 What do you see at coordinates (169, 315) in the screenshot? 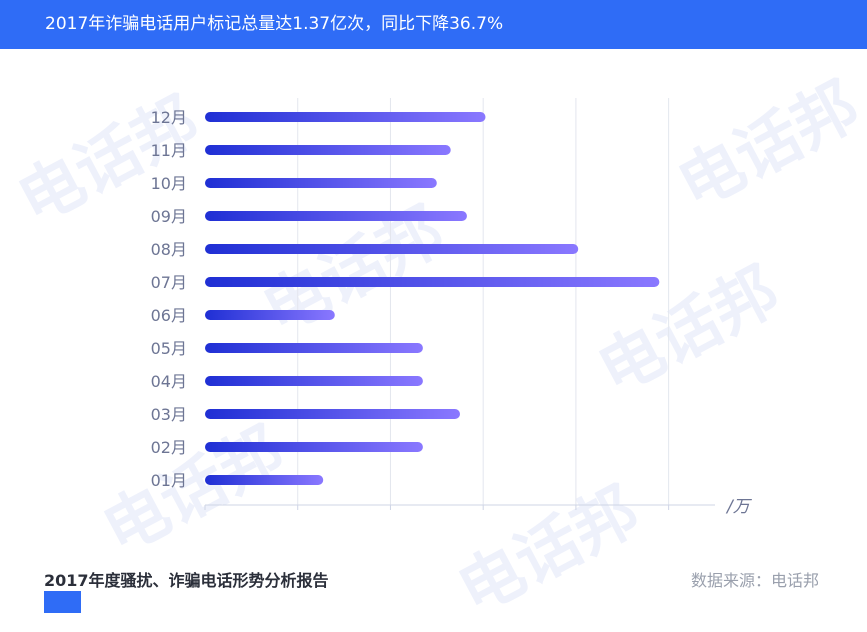
I see `y-tick-label: 06月` at bounding box center [169, 315].